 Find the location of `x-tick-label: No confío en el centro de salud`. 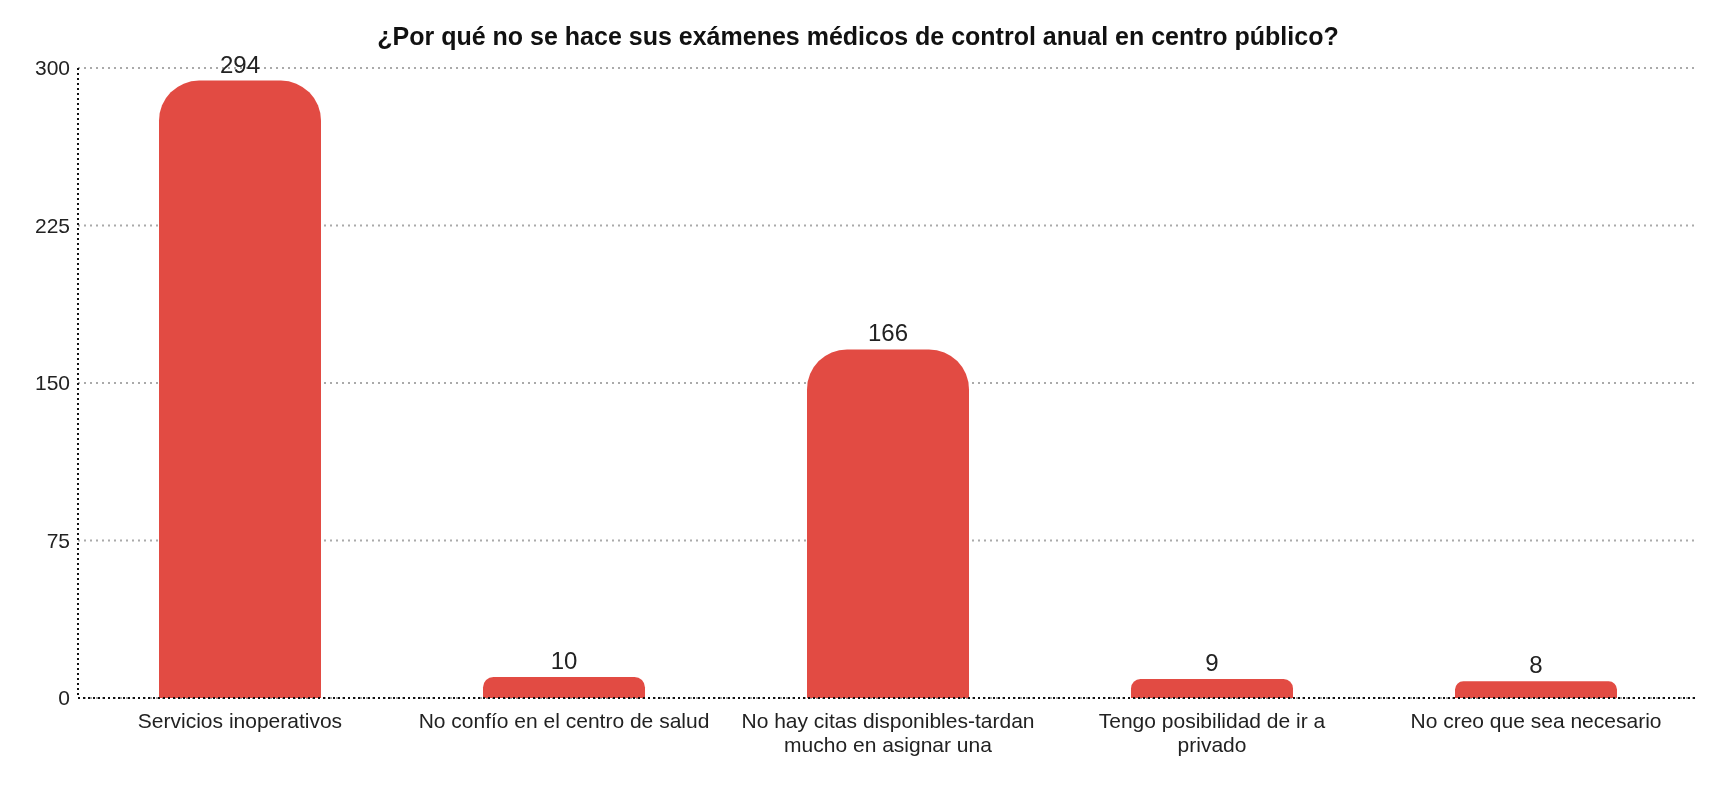

x-tick-label: No confío en el centro de salud is located at coordinates (564, 720).